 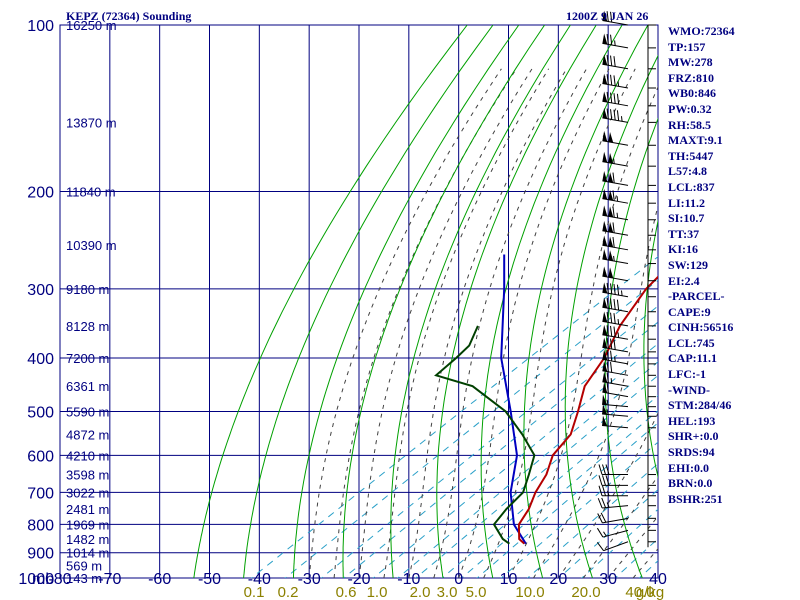 What do you see at coordinates (585, 592) in the screenshot?
I see `mixing-ratio-label: 20.0` at bounding box center [585, 592].